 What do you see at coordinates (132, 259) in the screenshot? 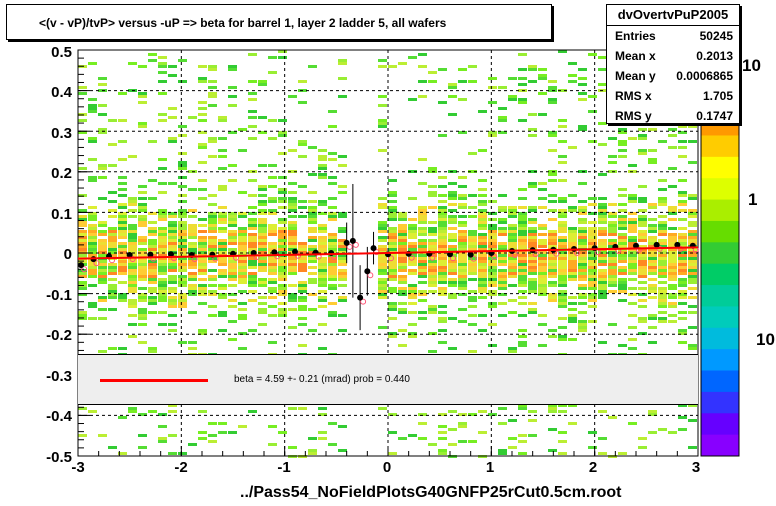
I see `profile-point-open` at bounding box center [132, 259].